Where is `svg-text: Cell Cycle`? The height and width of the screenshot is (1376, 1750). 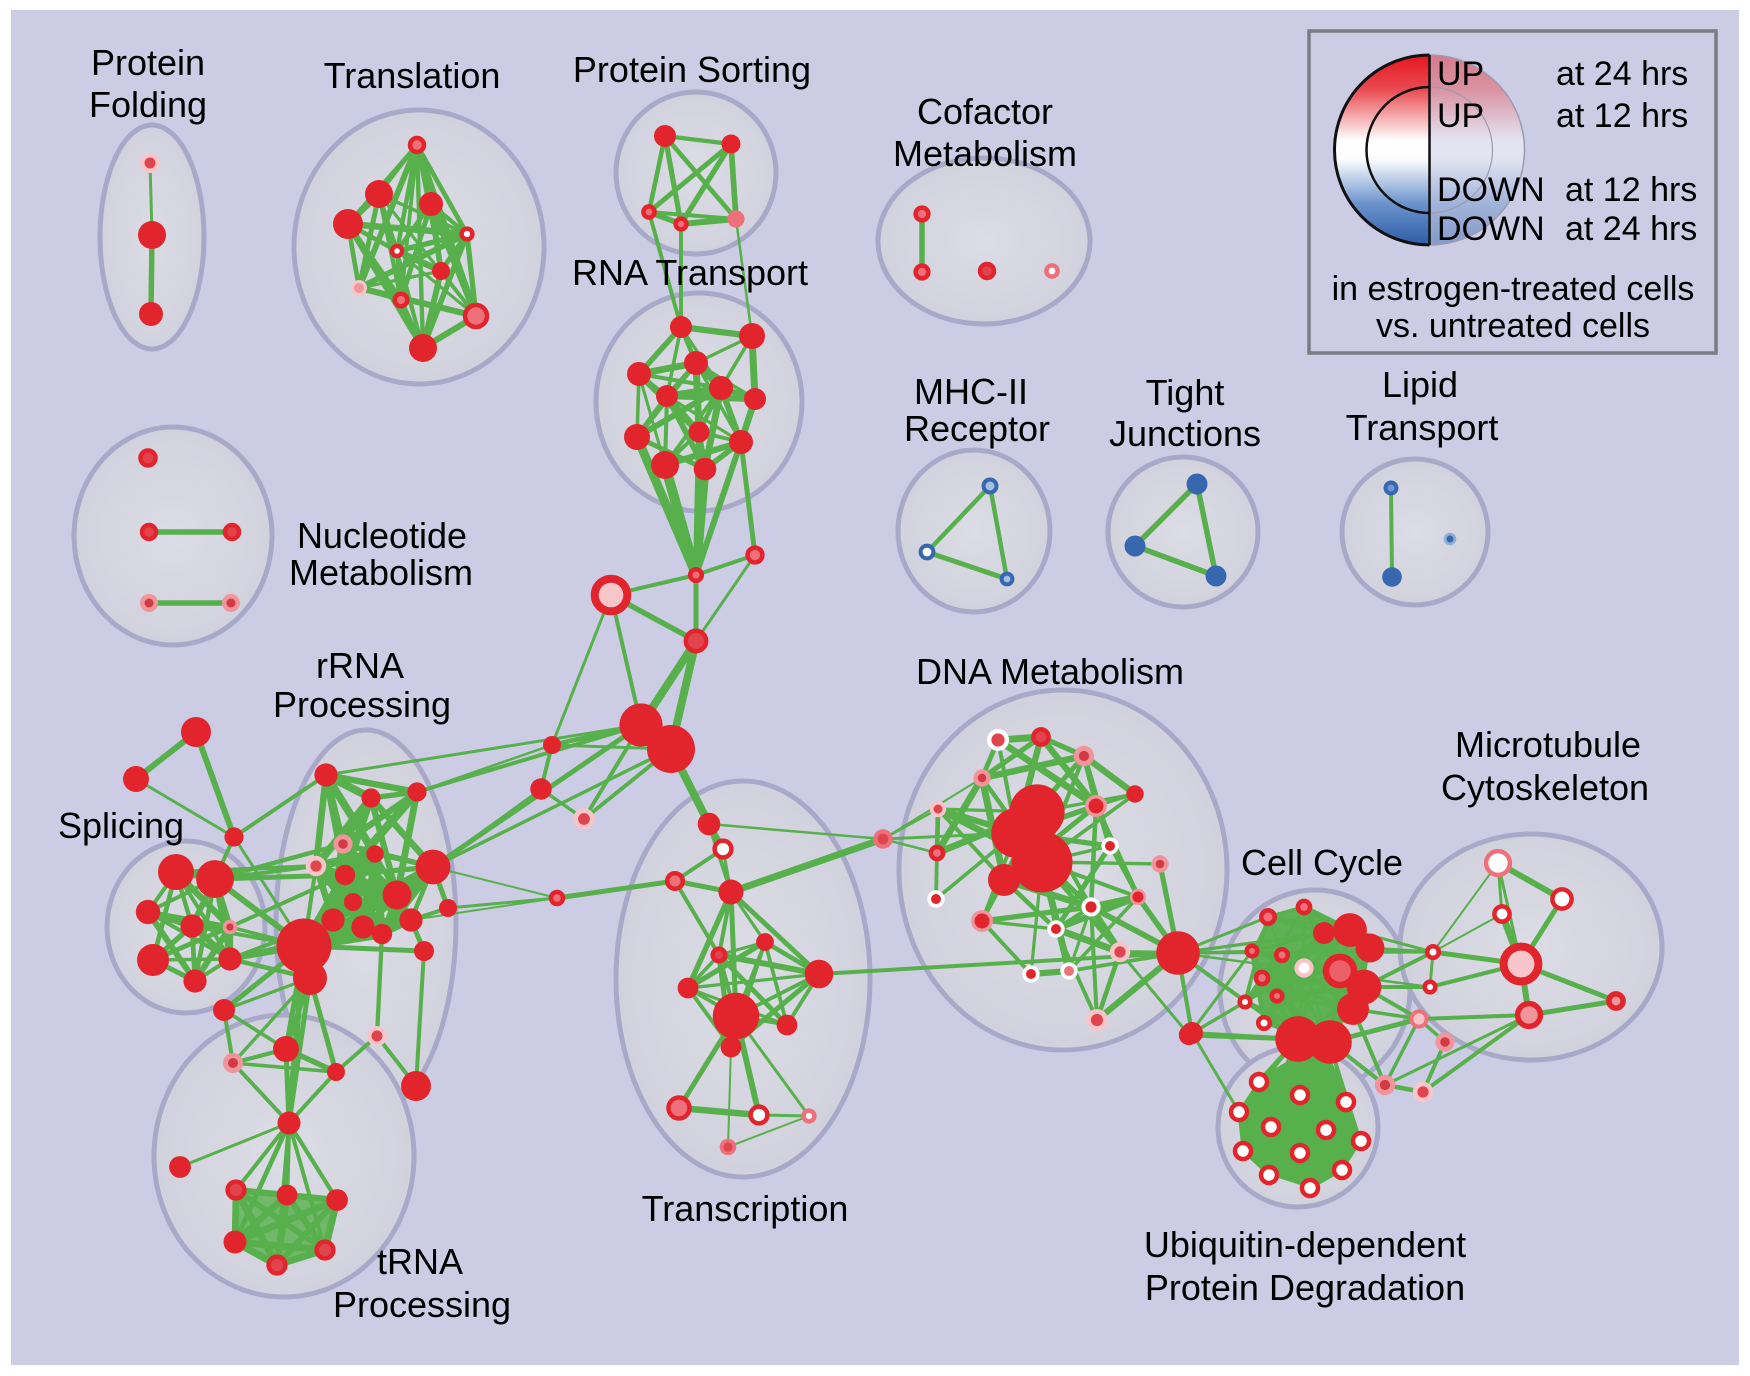 svg-text: Cell Cycle is located at coordinates (1322, 862).